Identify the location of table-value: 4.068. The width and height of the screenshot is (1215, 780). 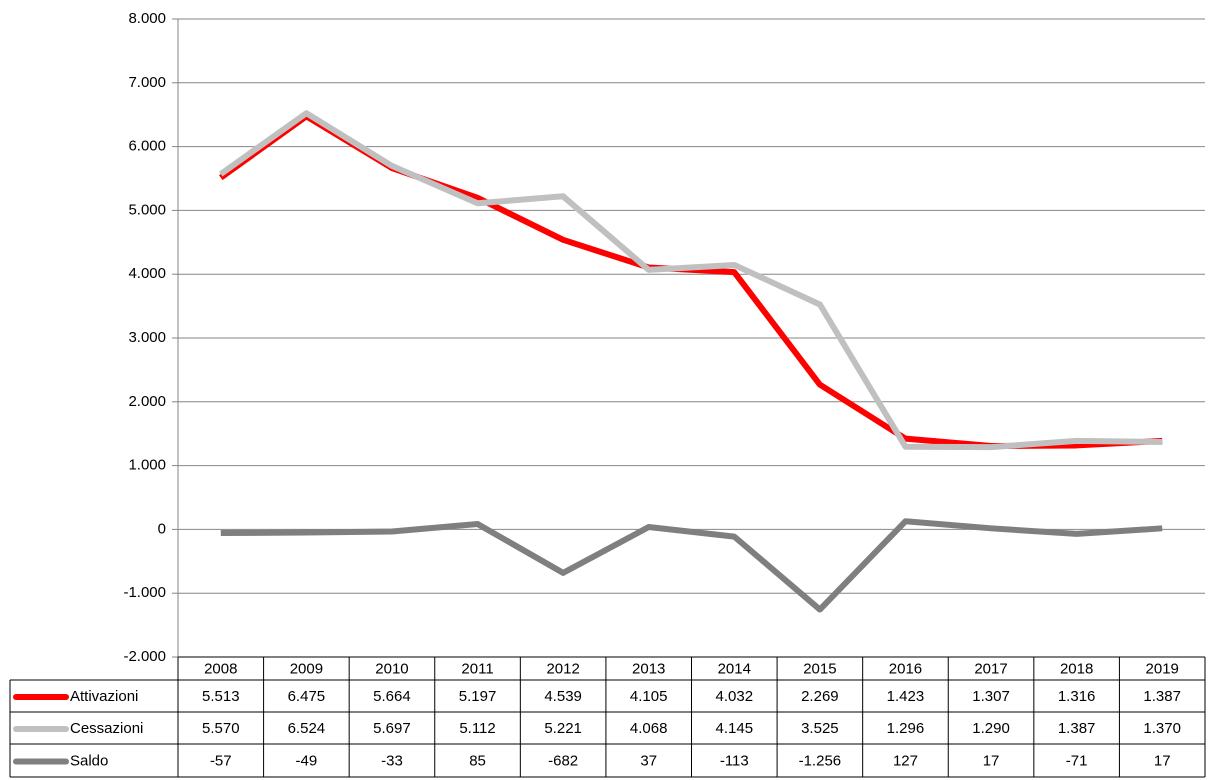
(649, 728).